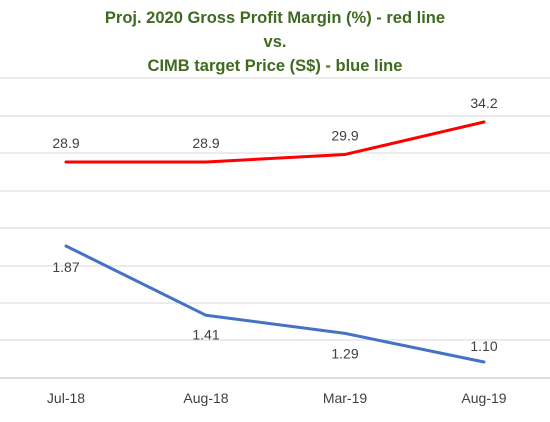  What do you see at coordinates (205, 398) in the screenshot?
I see `x-tick-label: Aug-18` at bounding box center [205, 398].